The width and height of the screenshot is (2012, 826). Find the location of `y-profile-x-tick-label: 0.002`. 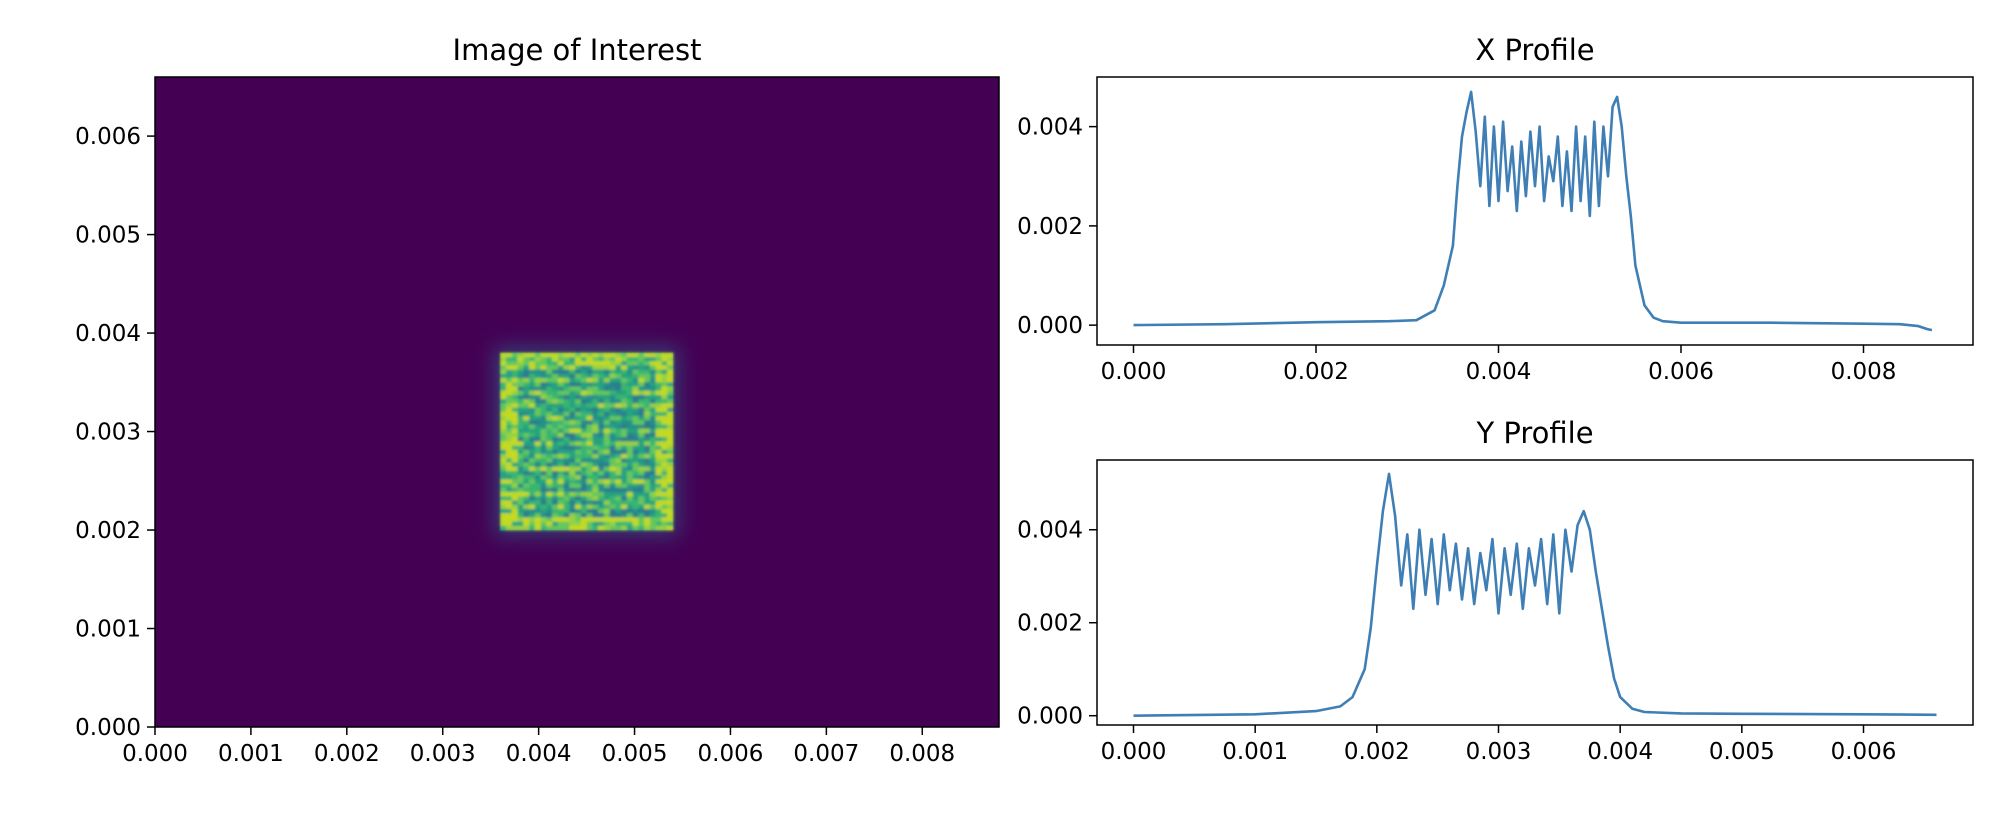

y-profile-x-tick-label: 0.002 is located at coordinates (1377, 752).